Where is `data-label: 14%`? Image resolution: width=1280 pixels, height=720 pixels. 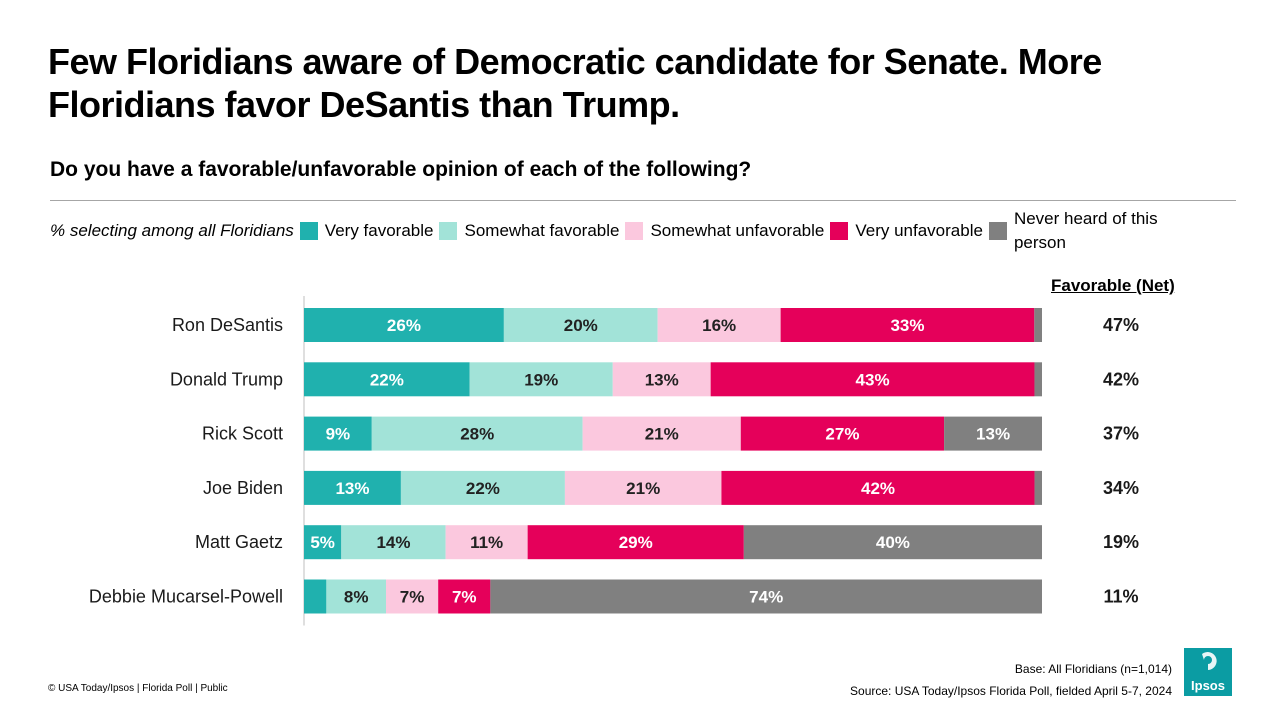
data-label: 14% is located at coordinates (393, 542).